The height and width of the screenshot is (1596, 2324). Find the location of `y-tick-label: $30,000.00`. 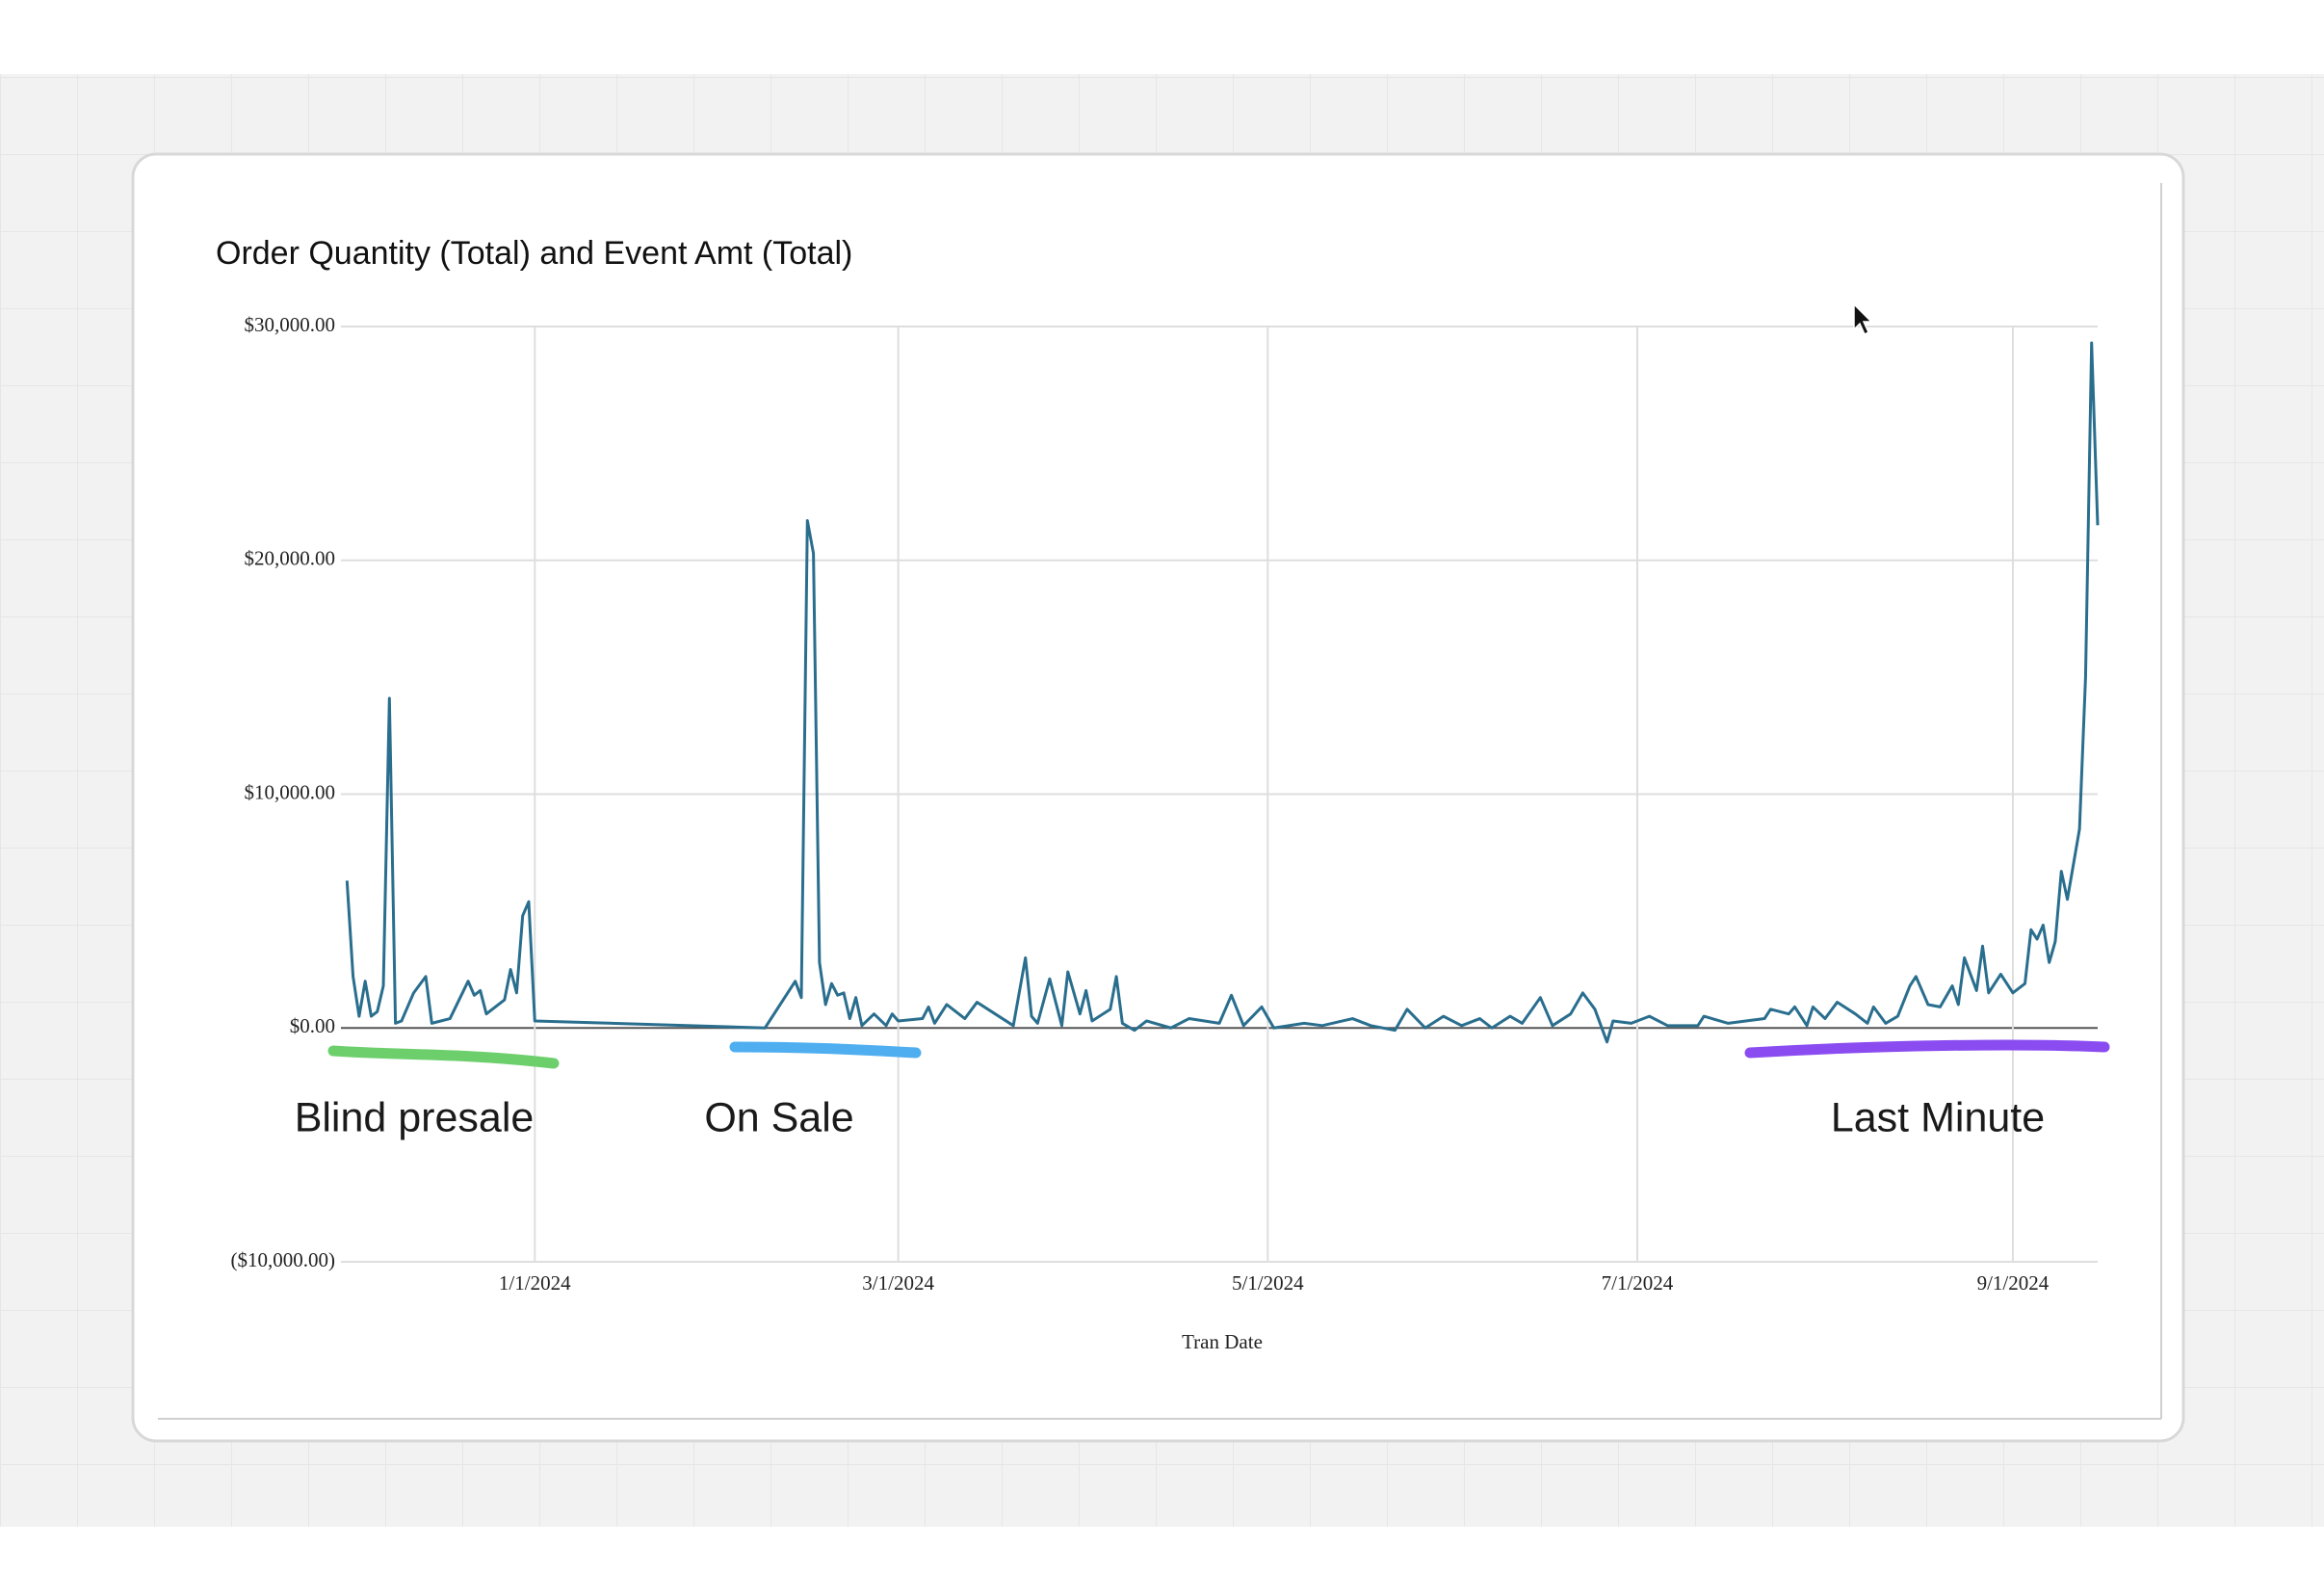

y-tick-label: $30,000.00 is located at coordinates (290, 324).